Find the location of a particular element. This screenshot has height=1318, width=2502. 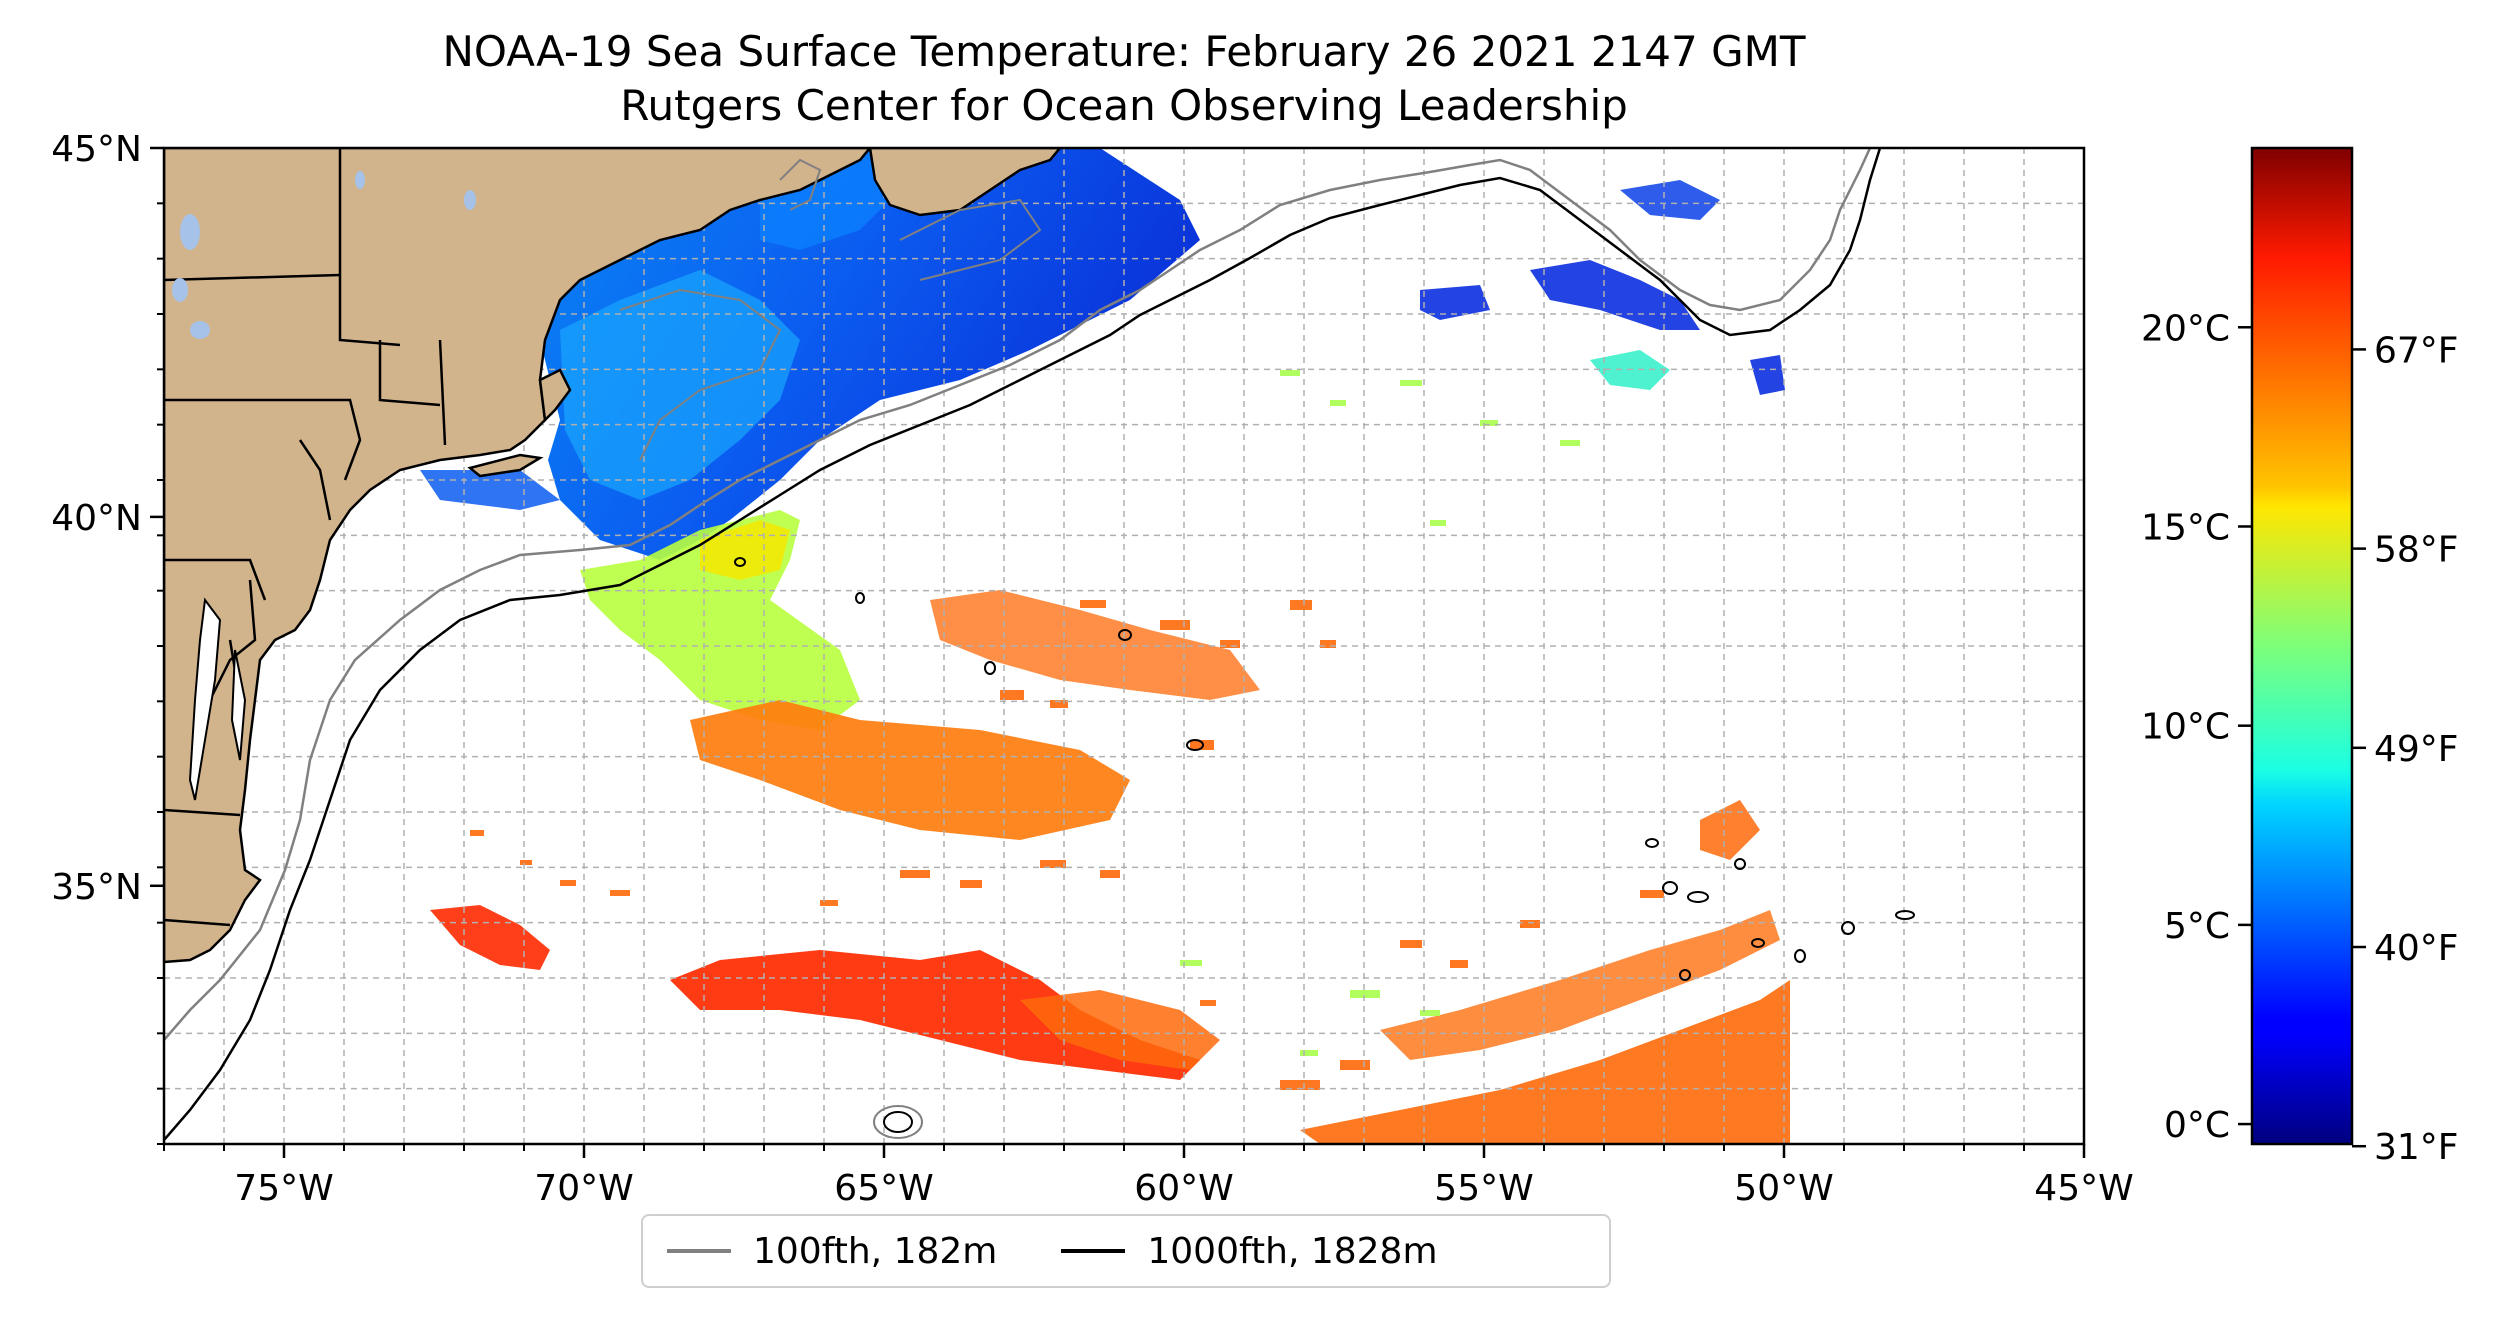

lon-tick-label: 45°W is located at coordinates (2083, 1188).